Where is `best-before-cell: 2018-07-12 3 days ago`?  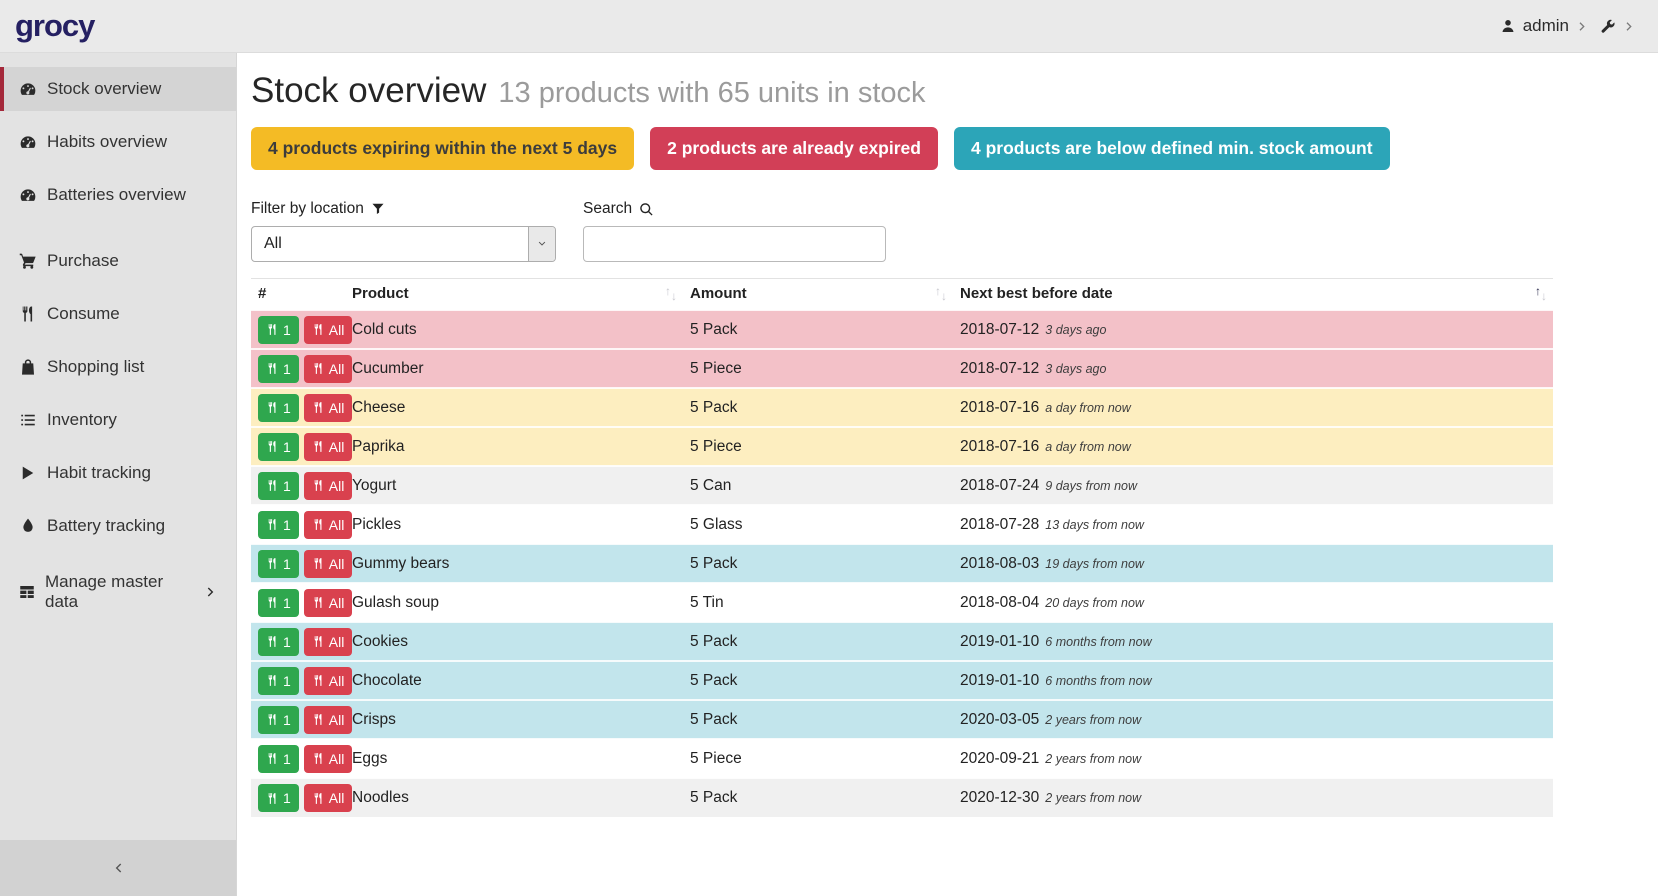 best-before-cell: 2018-07-12 3 days ago is located at coordinates (1033, 329).